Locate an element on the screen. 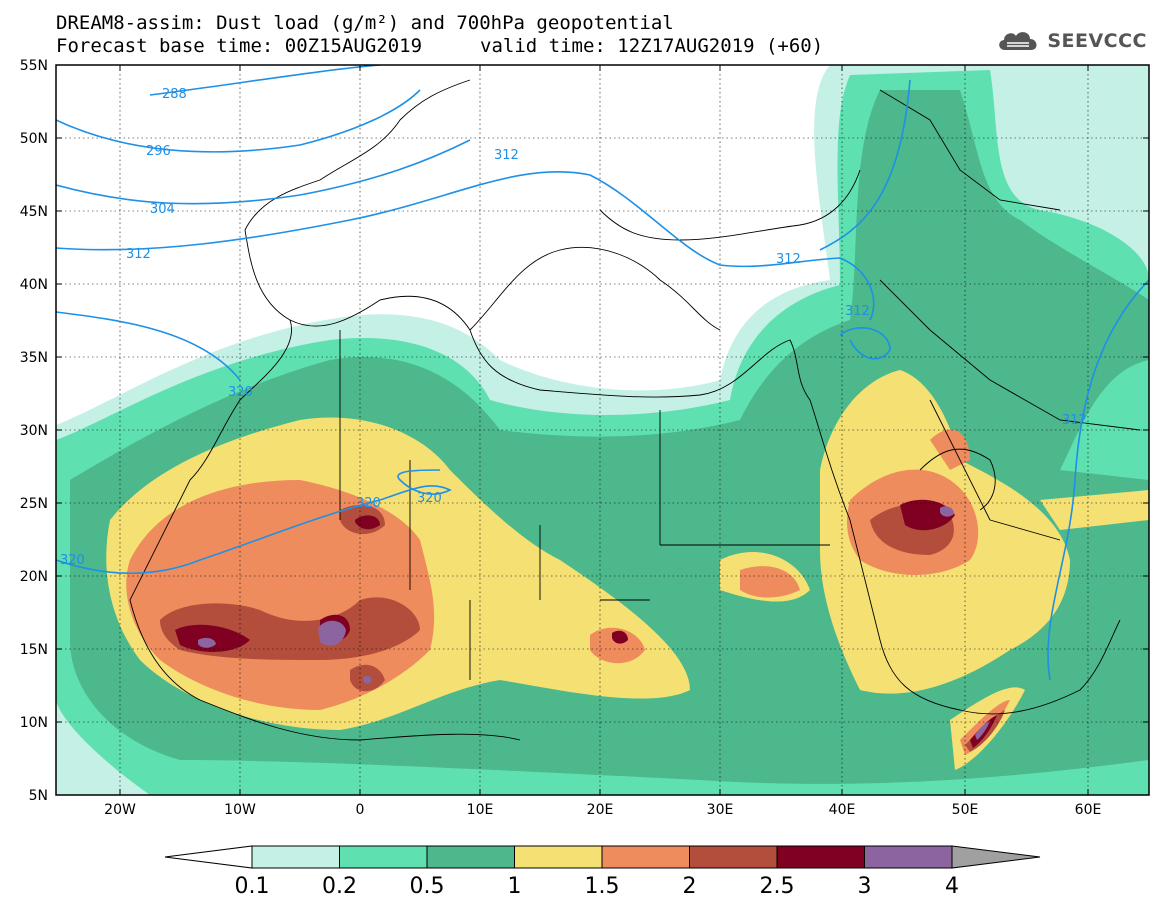  forecast-base-time: Forecast base time: 00Z15AUG2019 is located at coordinates (239, 46).